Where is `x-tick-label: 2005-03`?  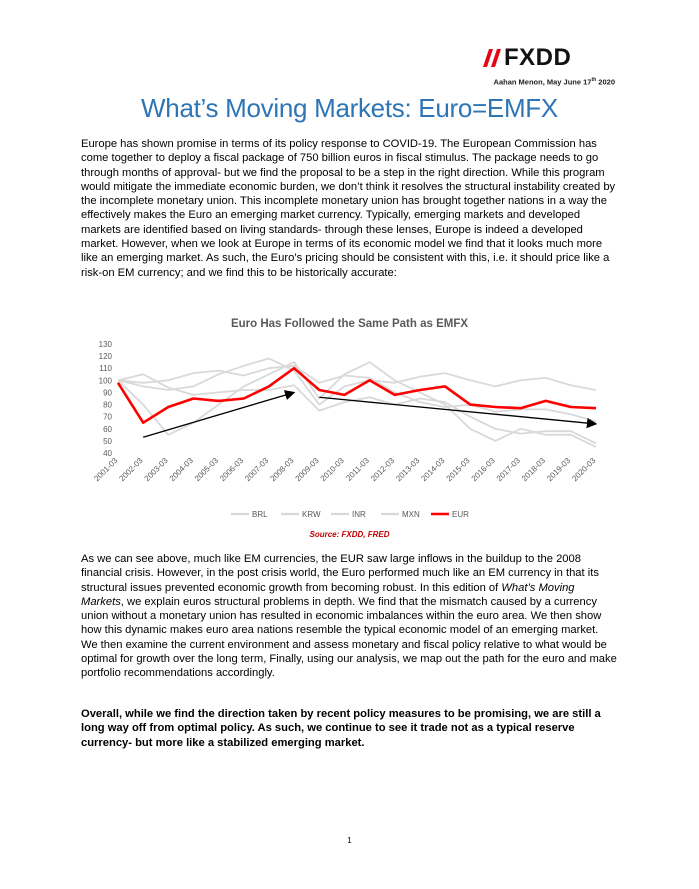 x-tick-label: 2005-03 is located at coordinates (207, 470).